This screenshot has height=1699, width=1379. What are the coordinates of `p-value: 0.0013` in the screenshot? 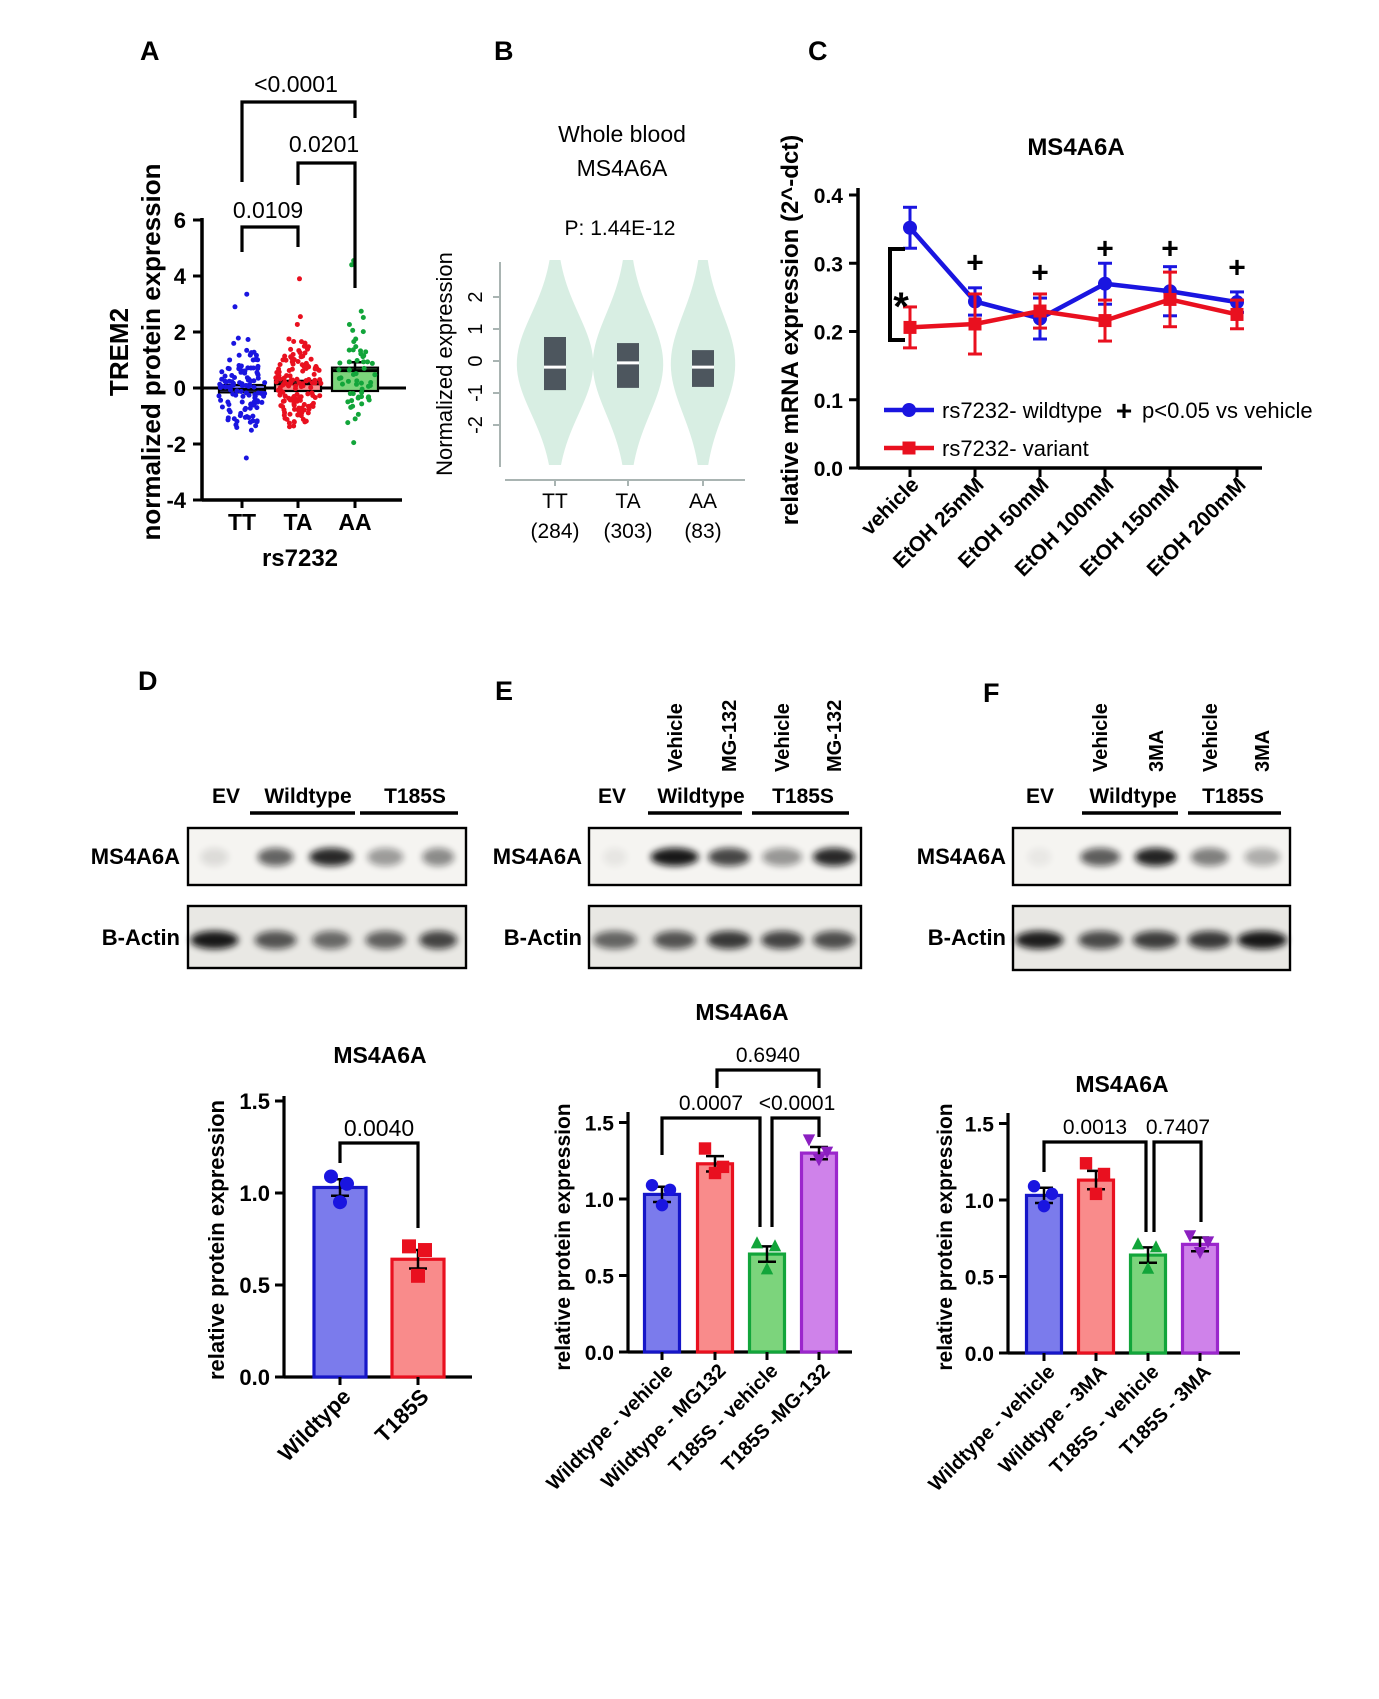 It's located at (1095, 1127).